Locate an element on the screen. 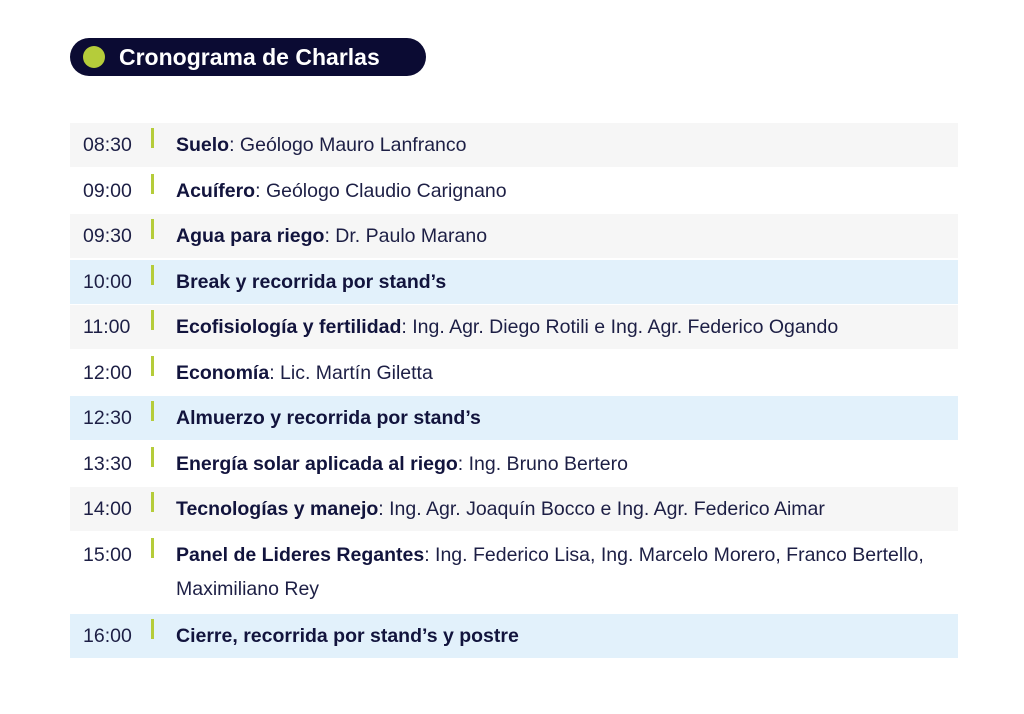  talk-description: Agua para riego: Dr. Paulo Marano is located at coordinates (567, 236).